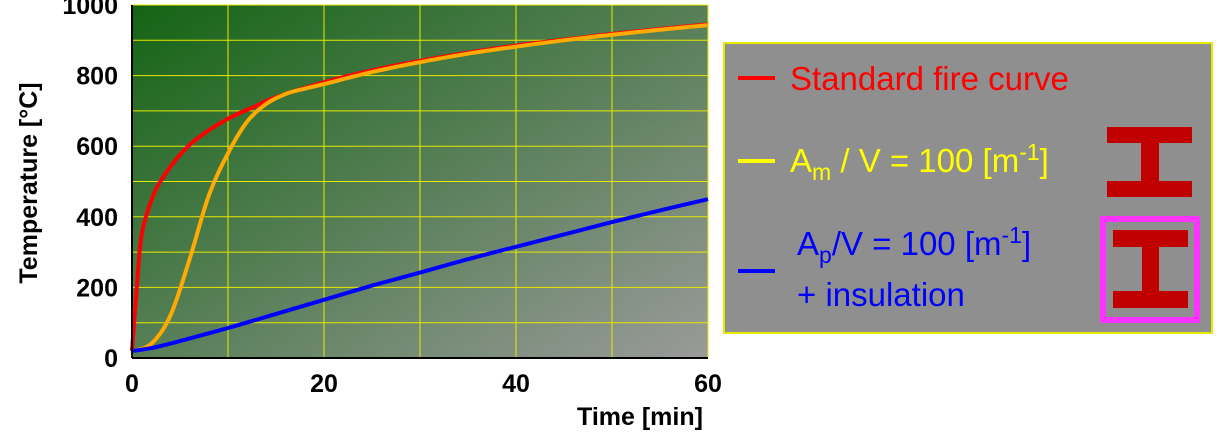 This screenshot has height=441, width=1228. I want to click on y-tick-label: 200, so click(97, 288).